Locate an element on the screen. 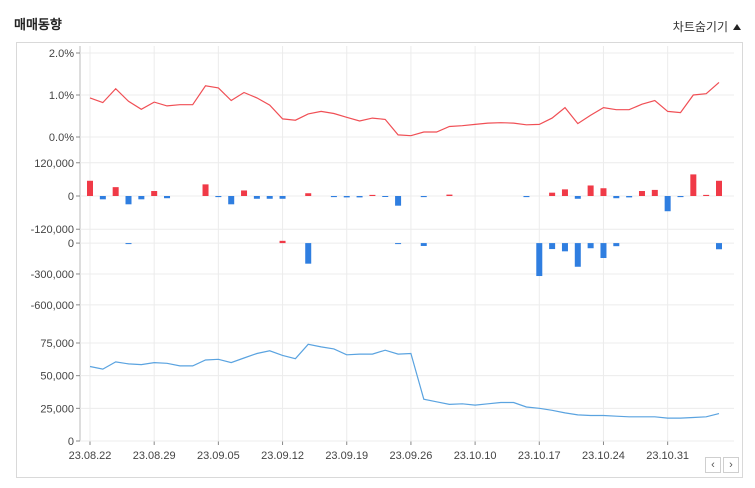 The height and width of the screenshot is (488, 755). hide-chart-label: 차트숨기기 is located at coordinates (700, 27).